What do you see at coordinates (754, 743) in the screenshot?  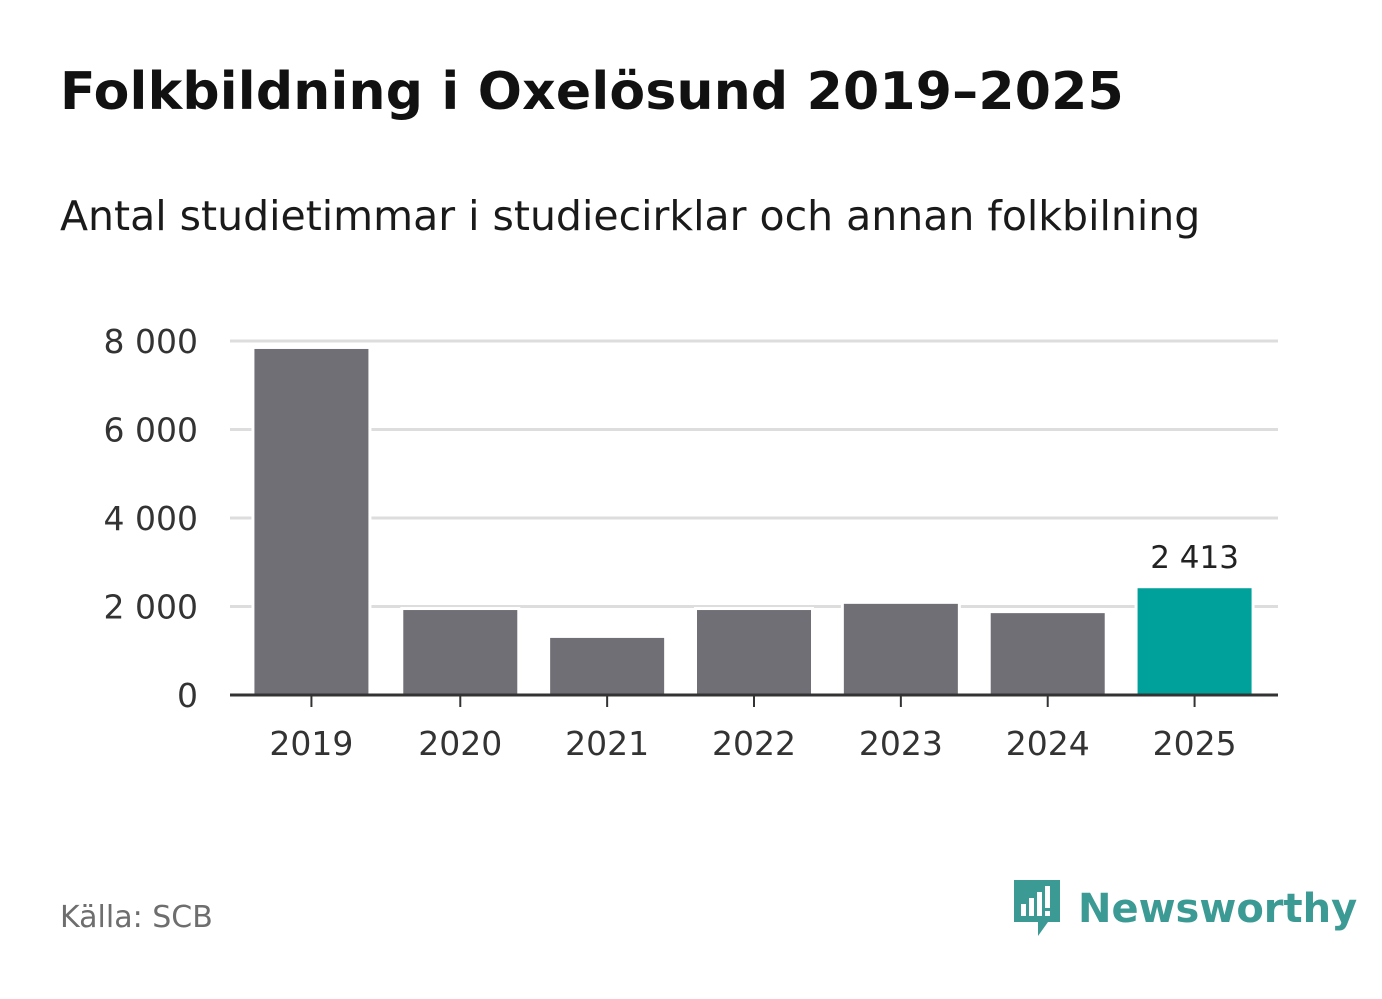 I see `x-tick-label: 2022` at bounding box center [754, 743].